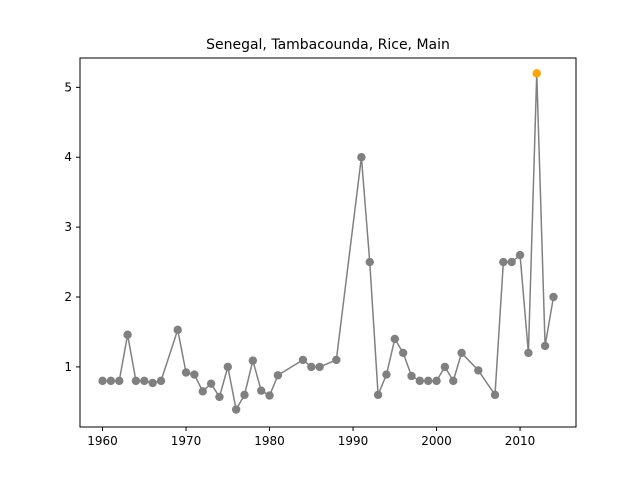  What do you see at coordinates (102, 441) in the screenshot?
I see `x-tick-label: 1960` at bounding box center [102, 441].